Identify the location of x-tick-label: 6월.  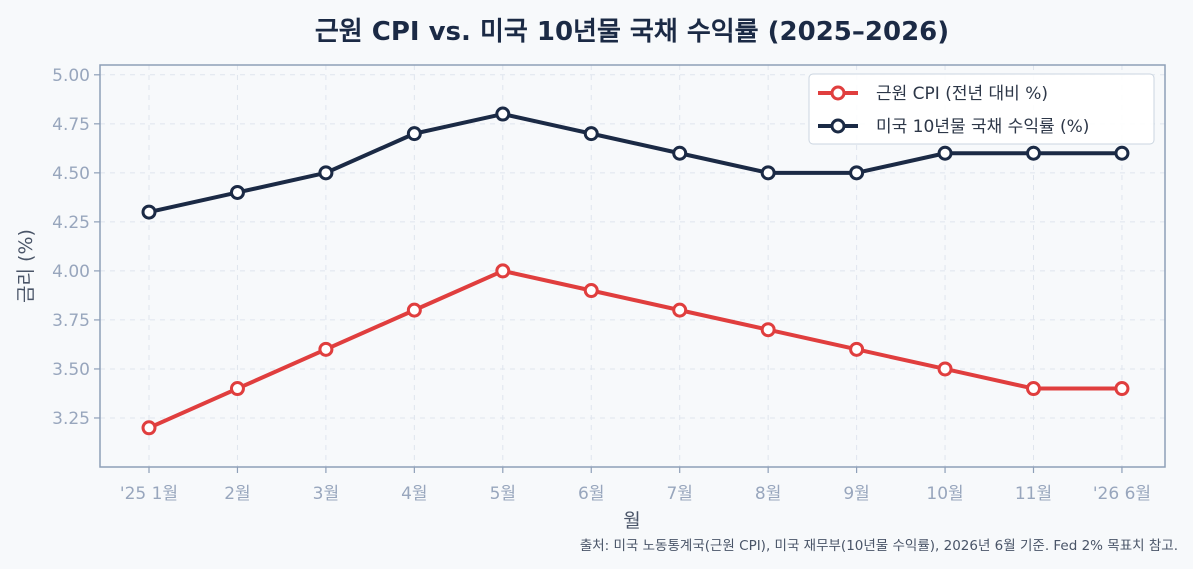
(591, 494).